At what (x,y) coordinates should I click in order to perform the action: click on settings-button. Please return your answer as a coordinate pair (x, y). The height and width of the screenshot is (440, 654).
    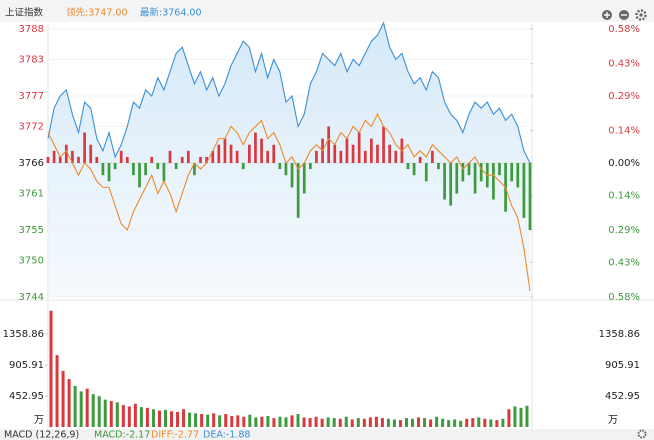
    Looking at the image, I should click on (641, 15).